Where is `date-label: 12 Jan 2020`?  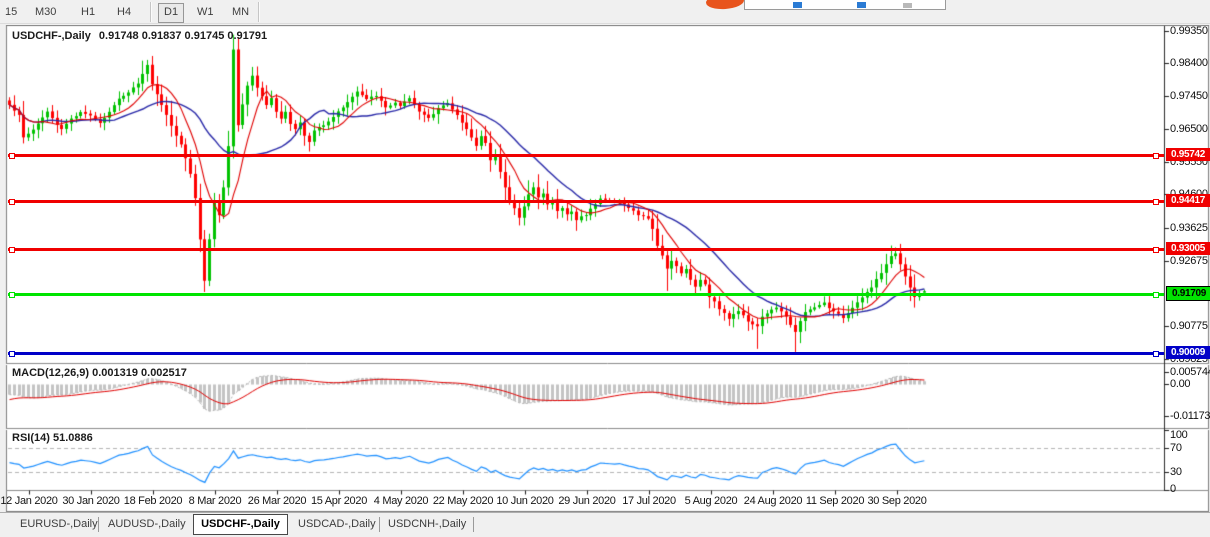 date-label: 12 Jan 2020 is located at coordinates (29, 501).